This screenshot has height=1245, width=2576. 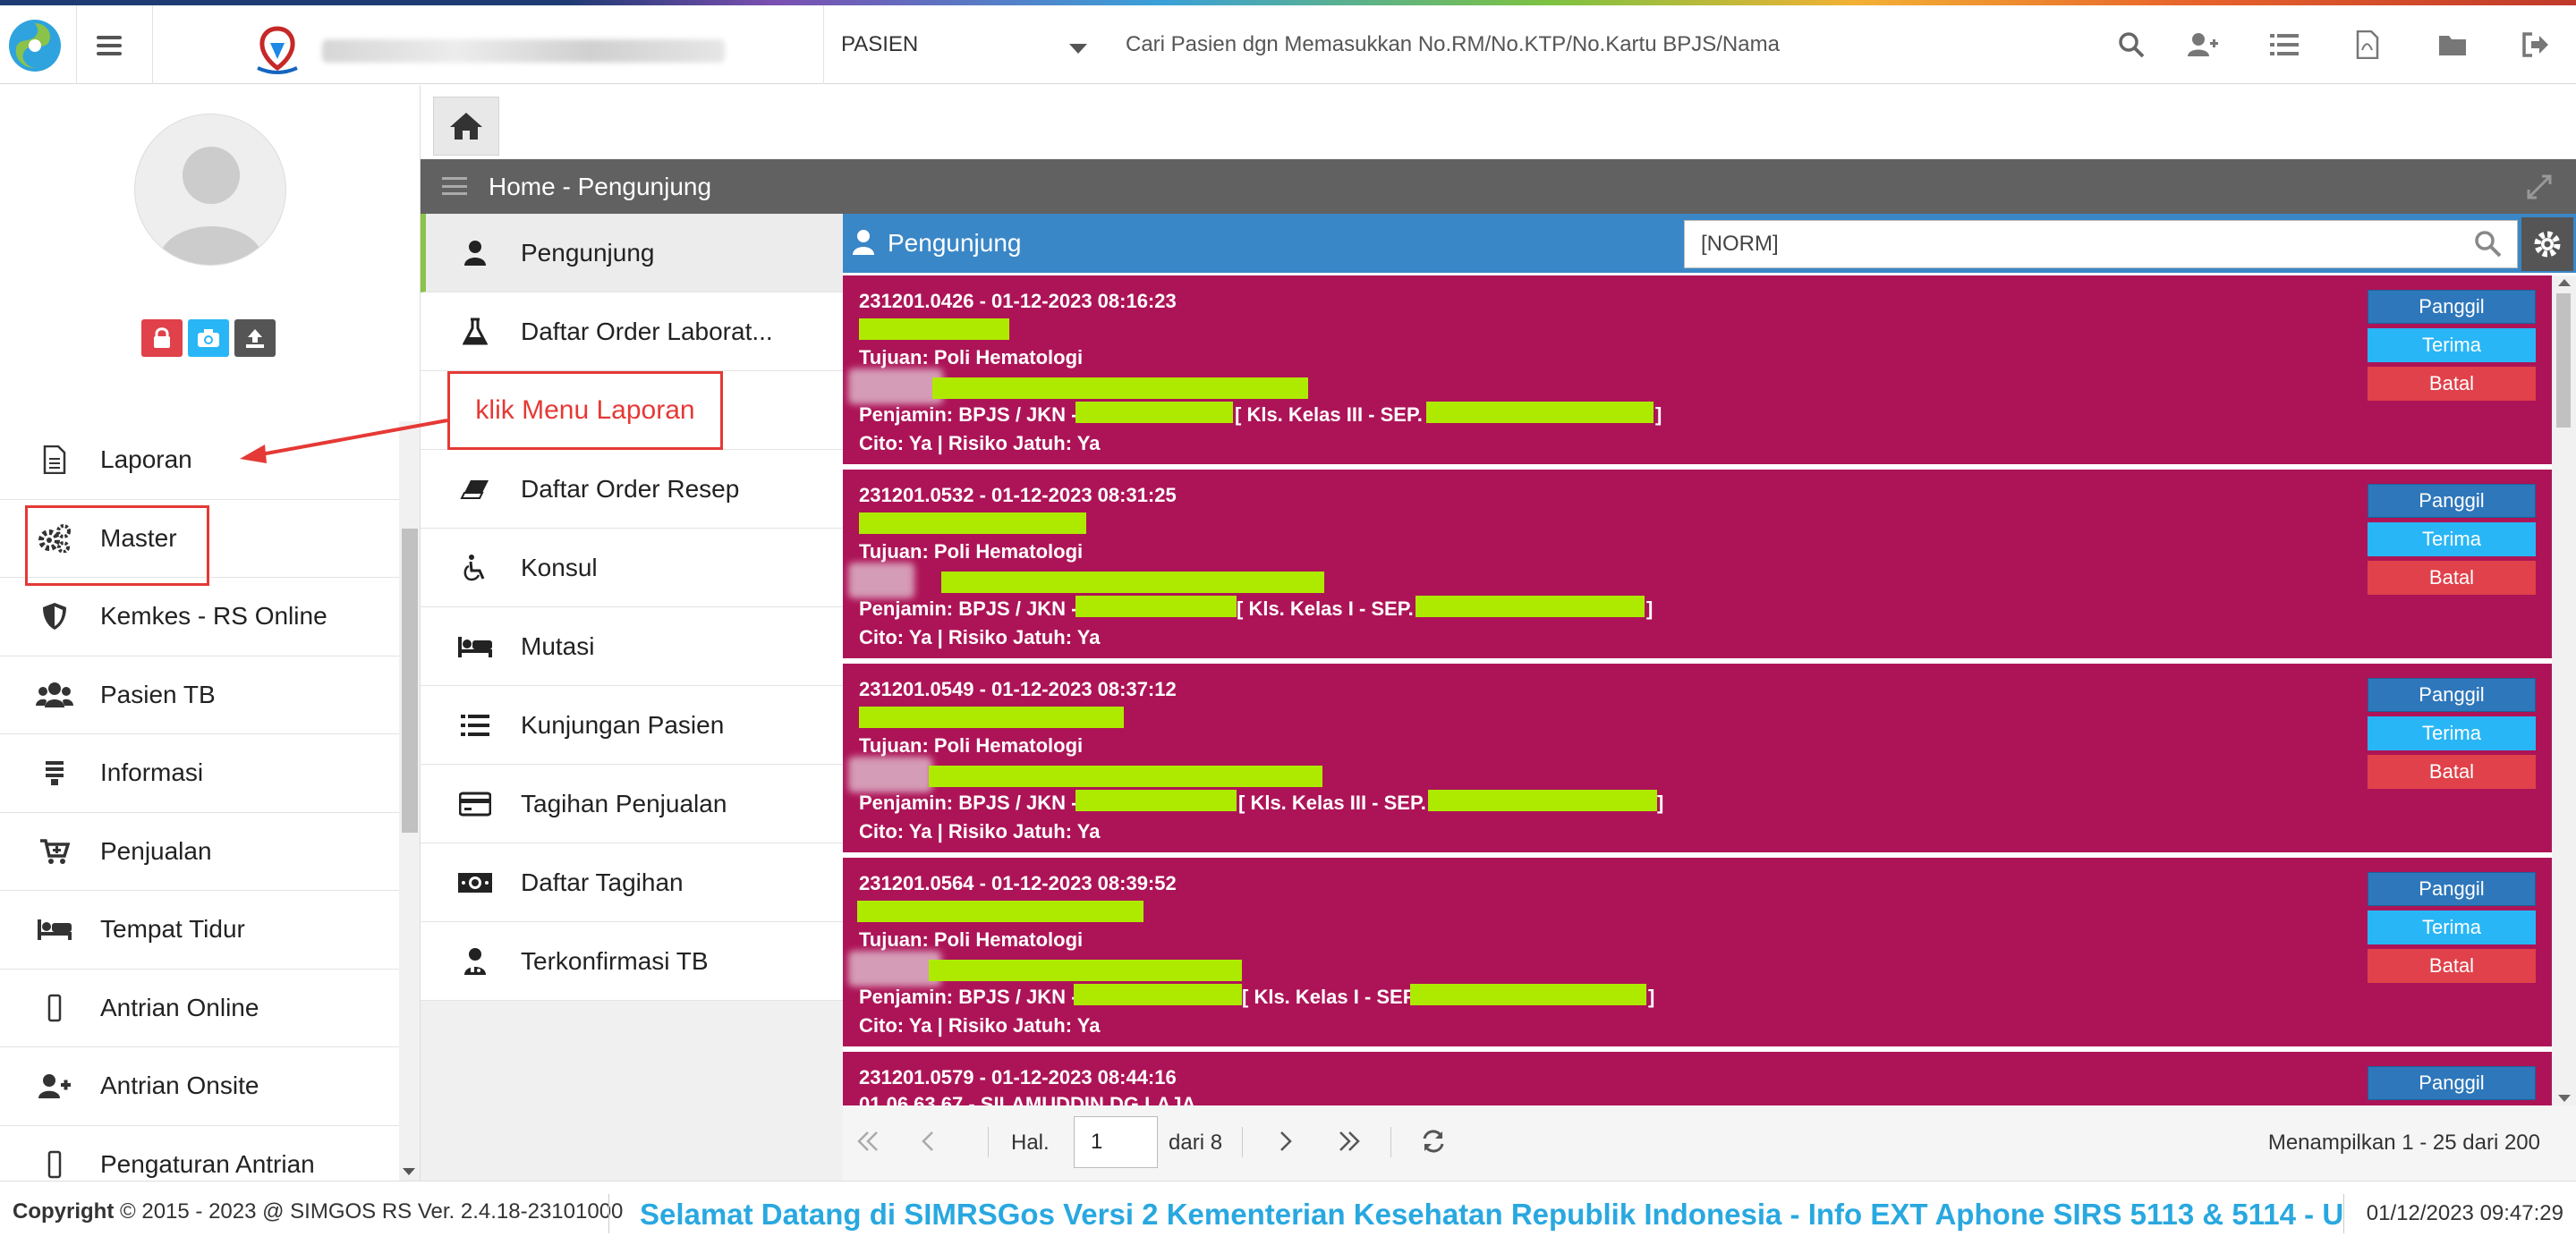 I want to click on lock-icon, so click(x=162, y=338).